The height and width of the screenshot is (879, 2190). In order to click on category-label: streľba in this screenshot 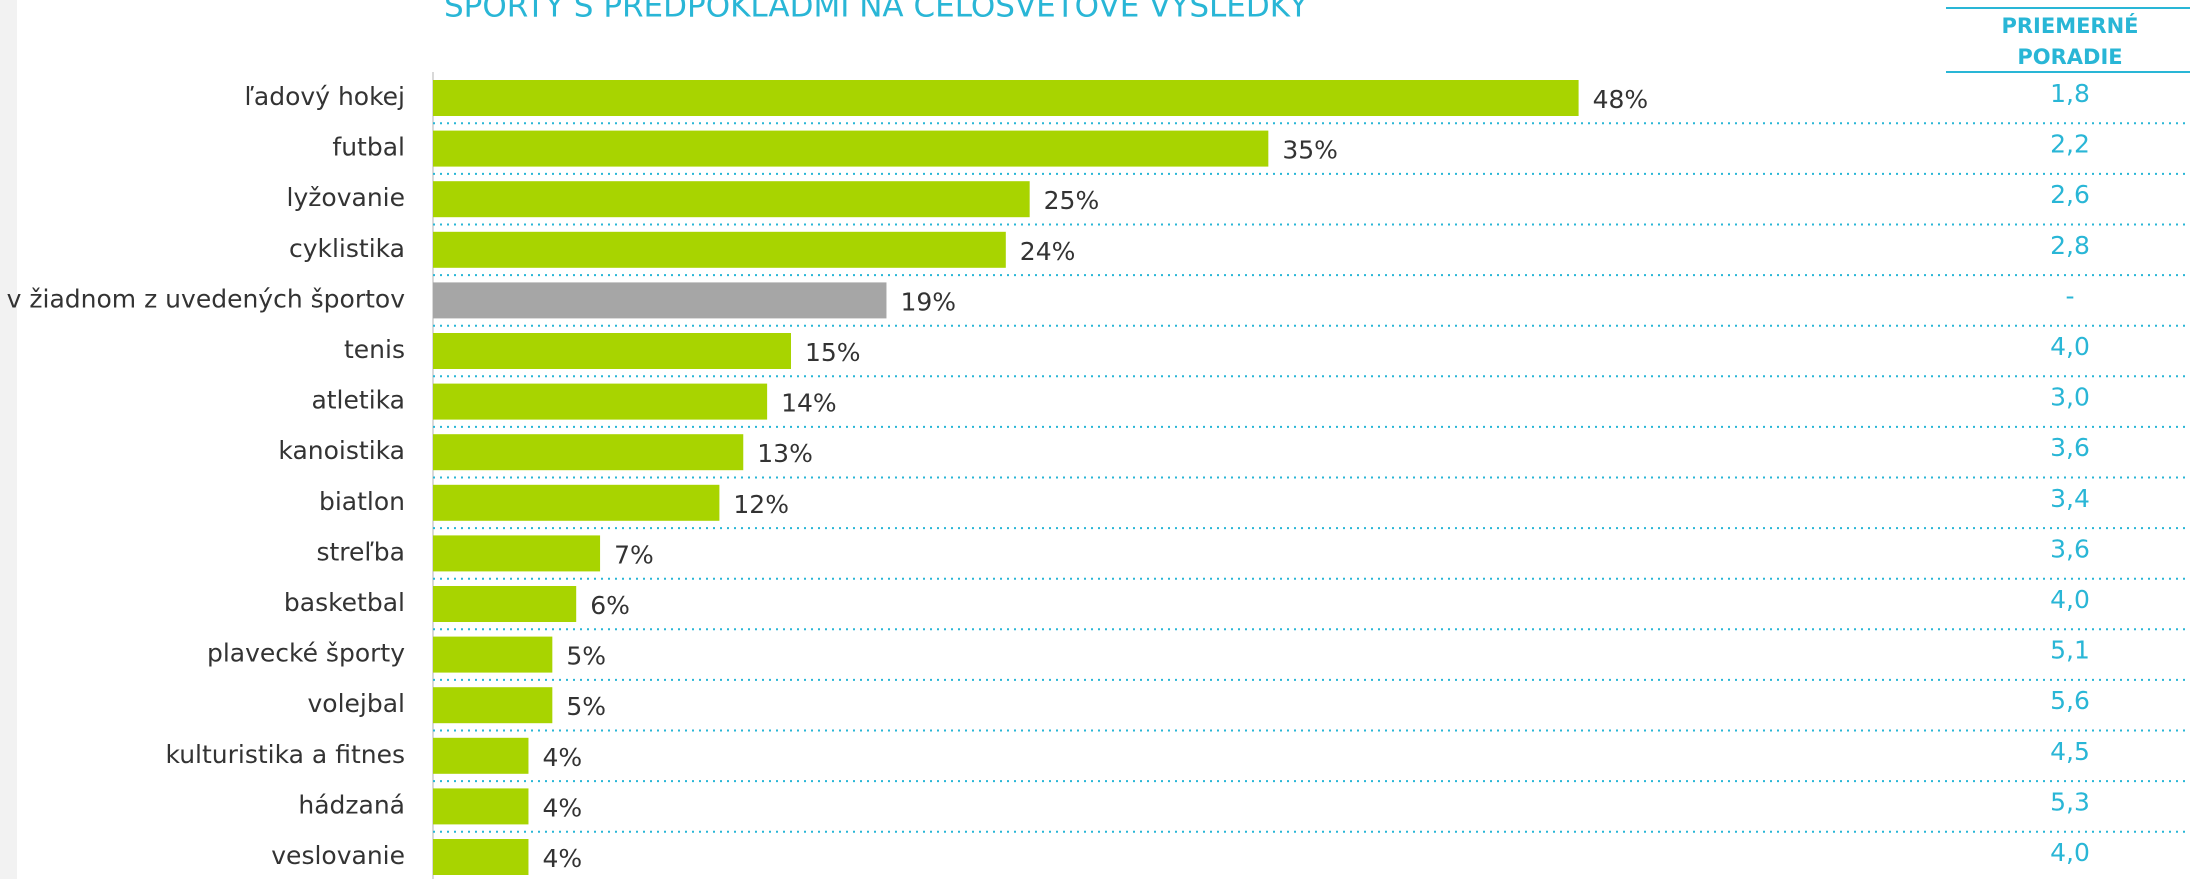, I will do `click(360, 551)`.